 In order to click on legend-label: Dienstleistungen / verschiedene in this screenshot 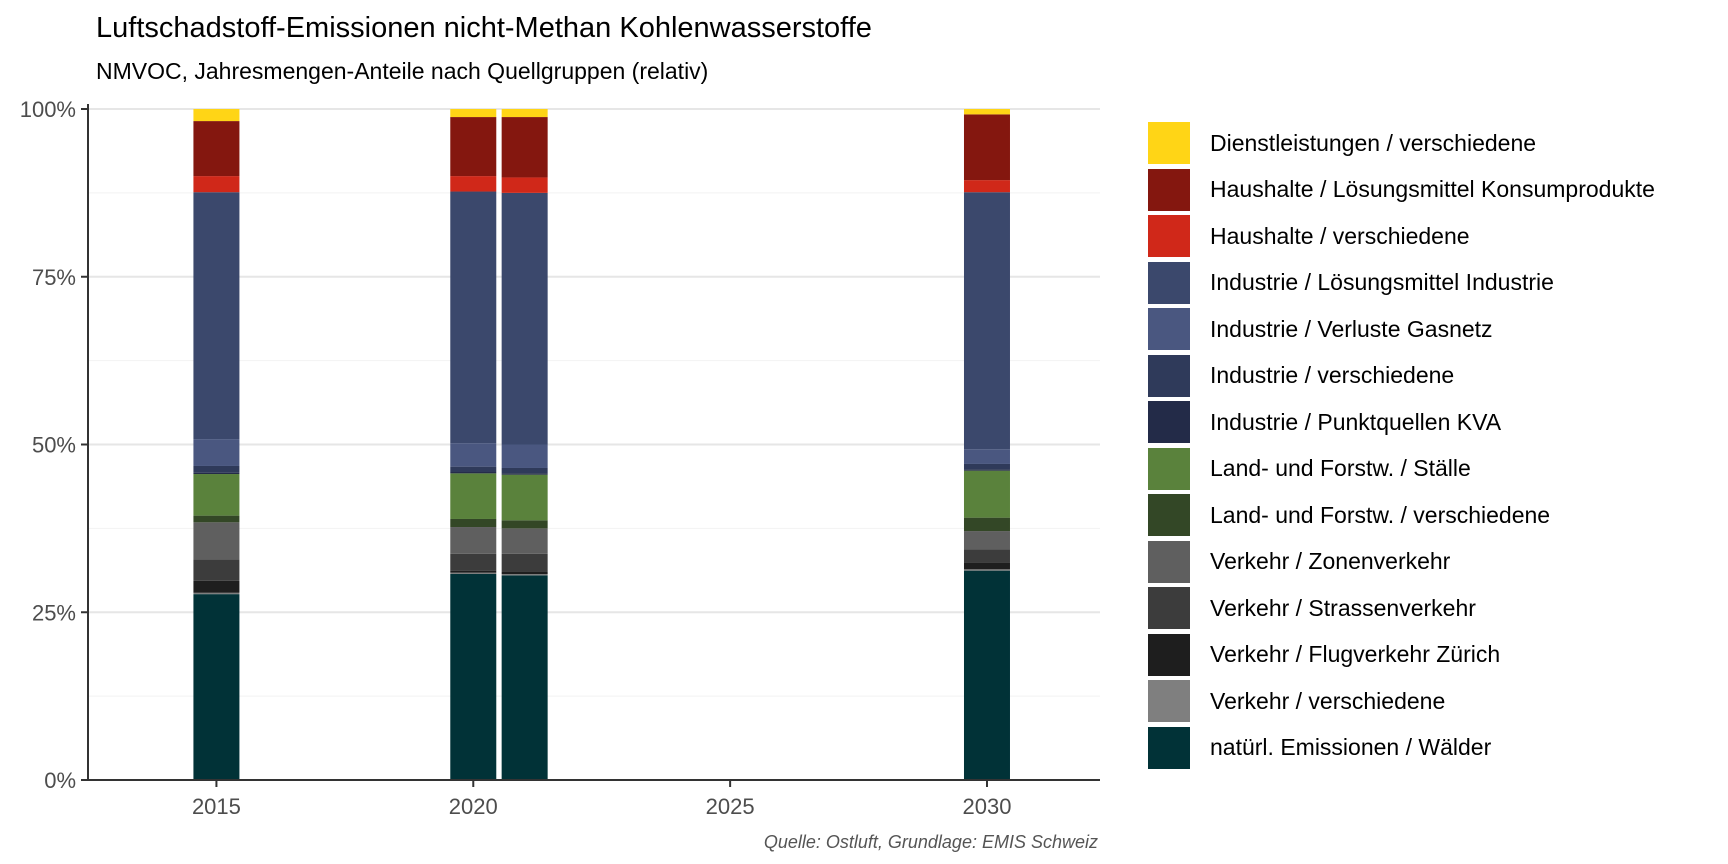, I will do `click(1373, 142)`.